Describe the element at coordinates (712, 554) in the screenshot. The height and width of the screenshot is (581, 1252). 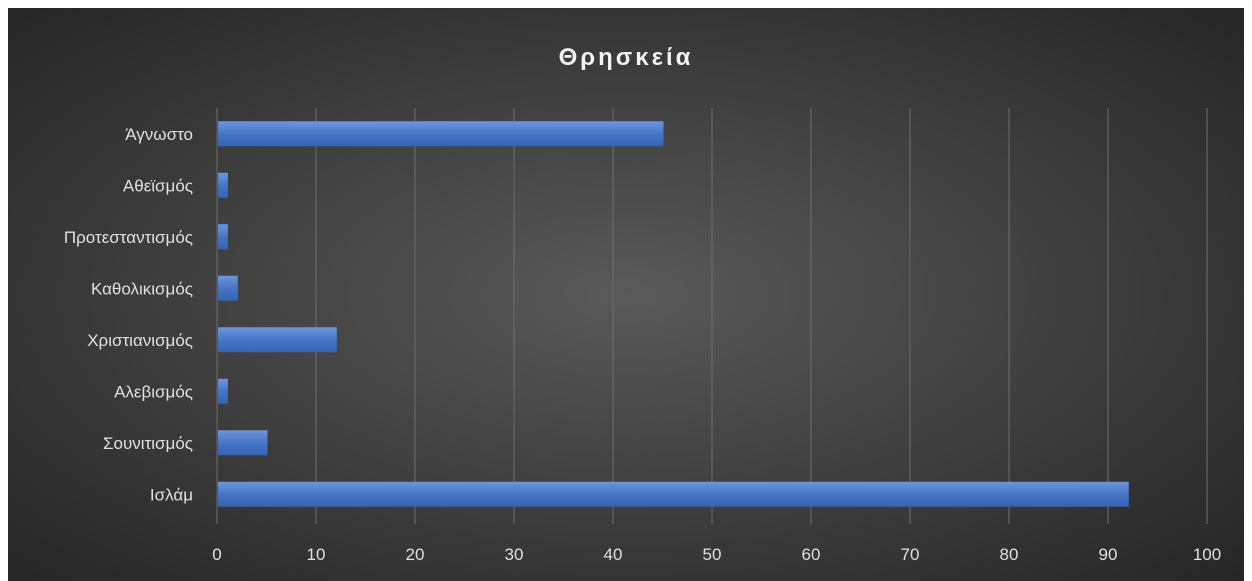
I see `x-tick-label-50: 50` at that location.